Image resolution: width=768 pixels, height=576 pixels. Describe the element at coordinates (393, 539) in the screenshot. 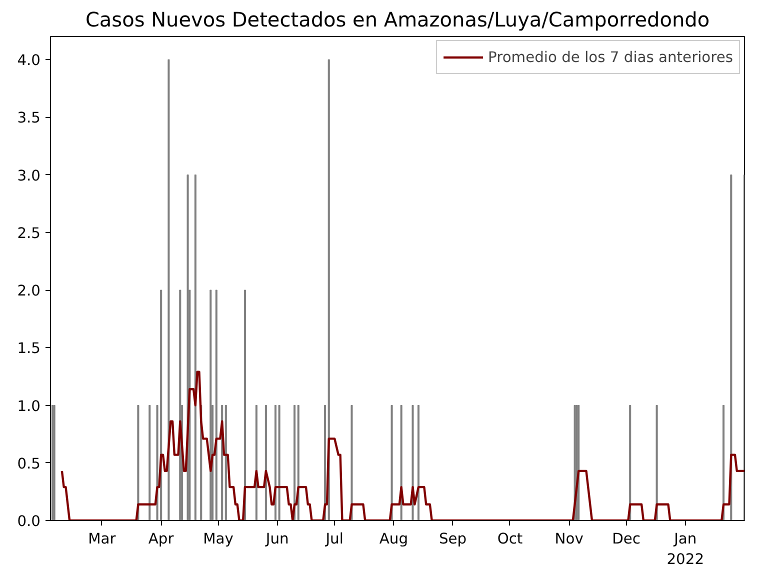

I see `x-tick-label: Aug` at that location.